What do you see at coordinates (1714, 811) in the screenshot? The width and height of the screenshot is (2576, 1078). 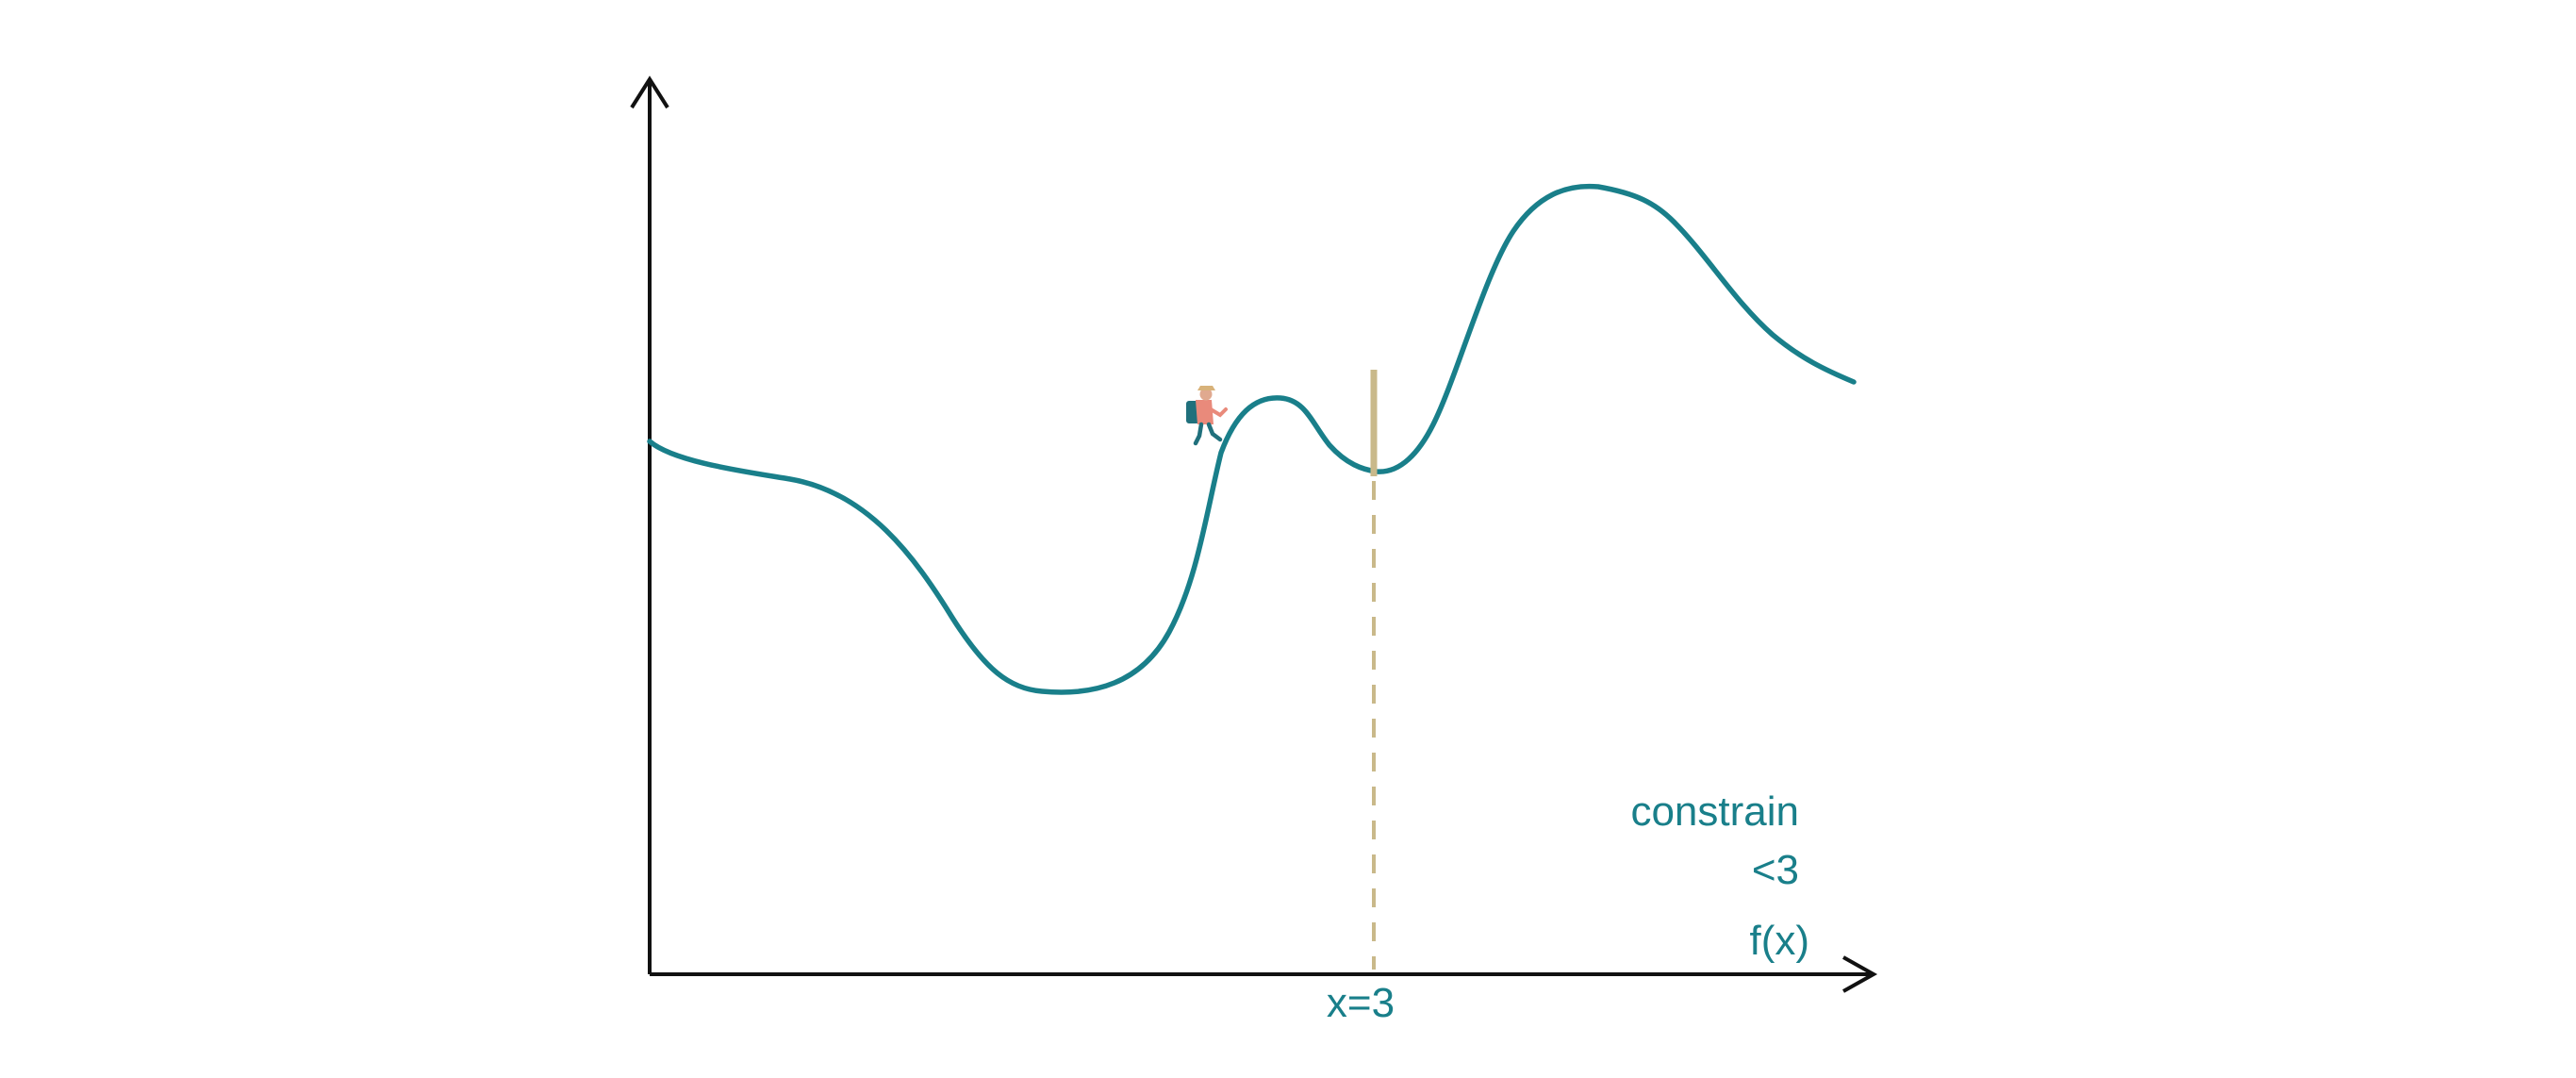 I see `constraint-label-line1: constrain` at bounding box center [1714, 811].